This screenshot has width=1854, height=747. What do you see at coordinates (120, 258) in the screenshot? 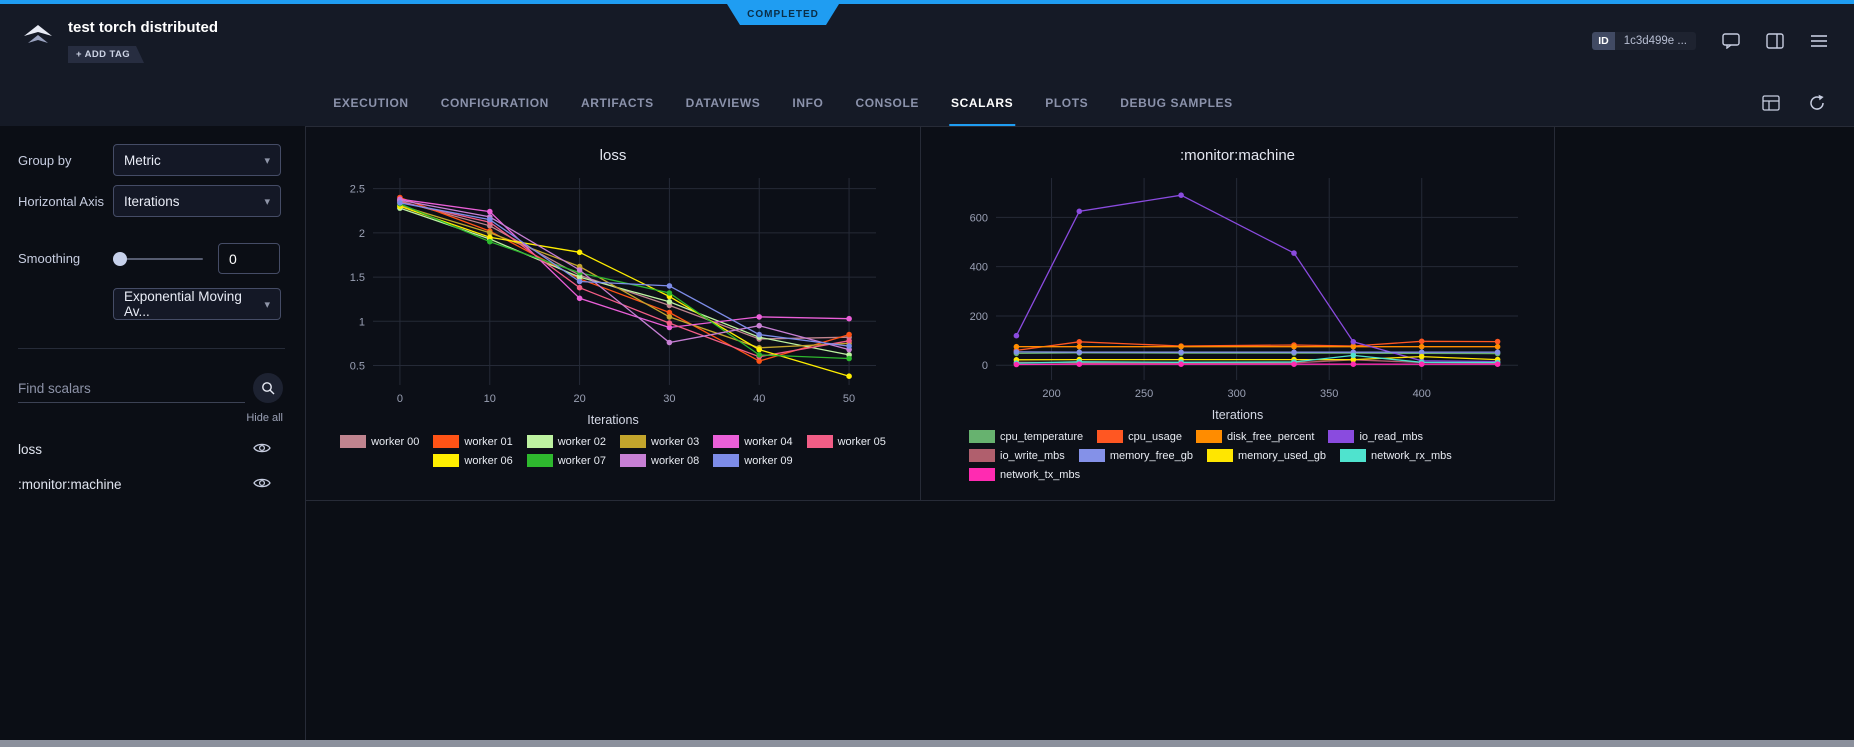
I see `slider-handle` at bounding box center [120, 258].